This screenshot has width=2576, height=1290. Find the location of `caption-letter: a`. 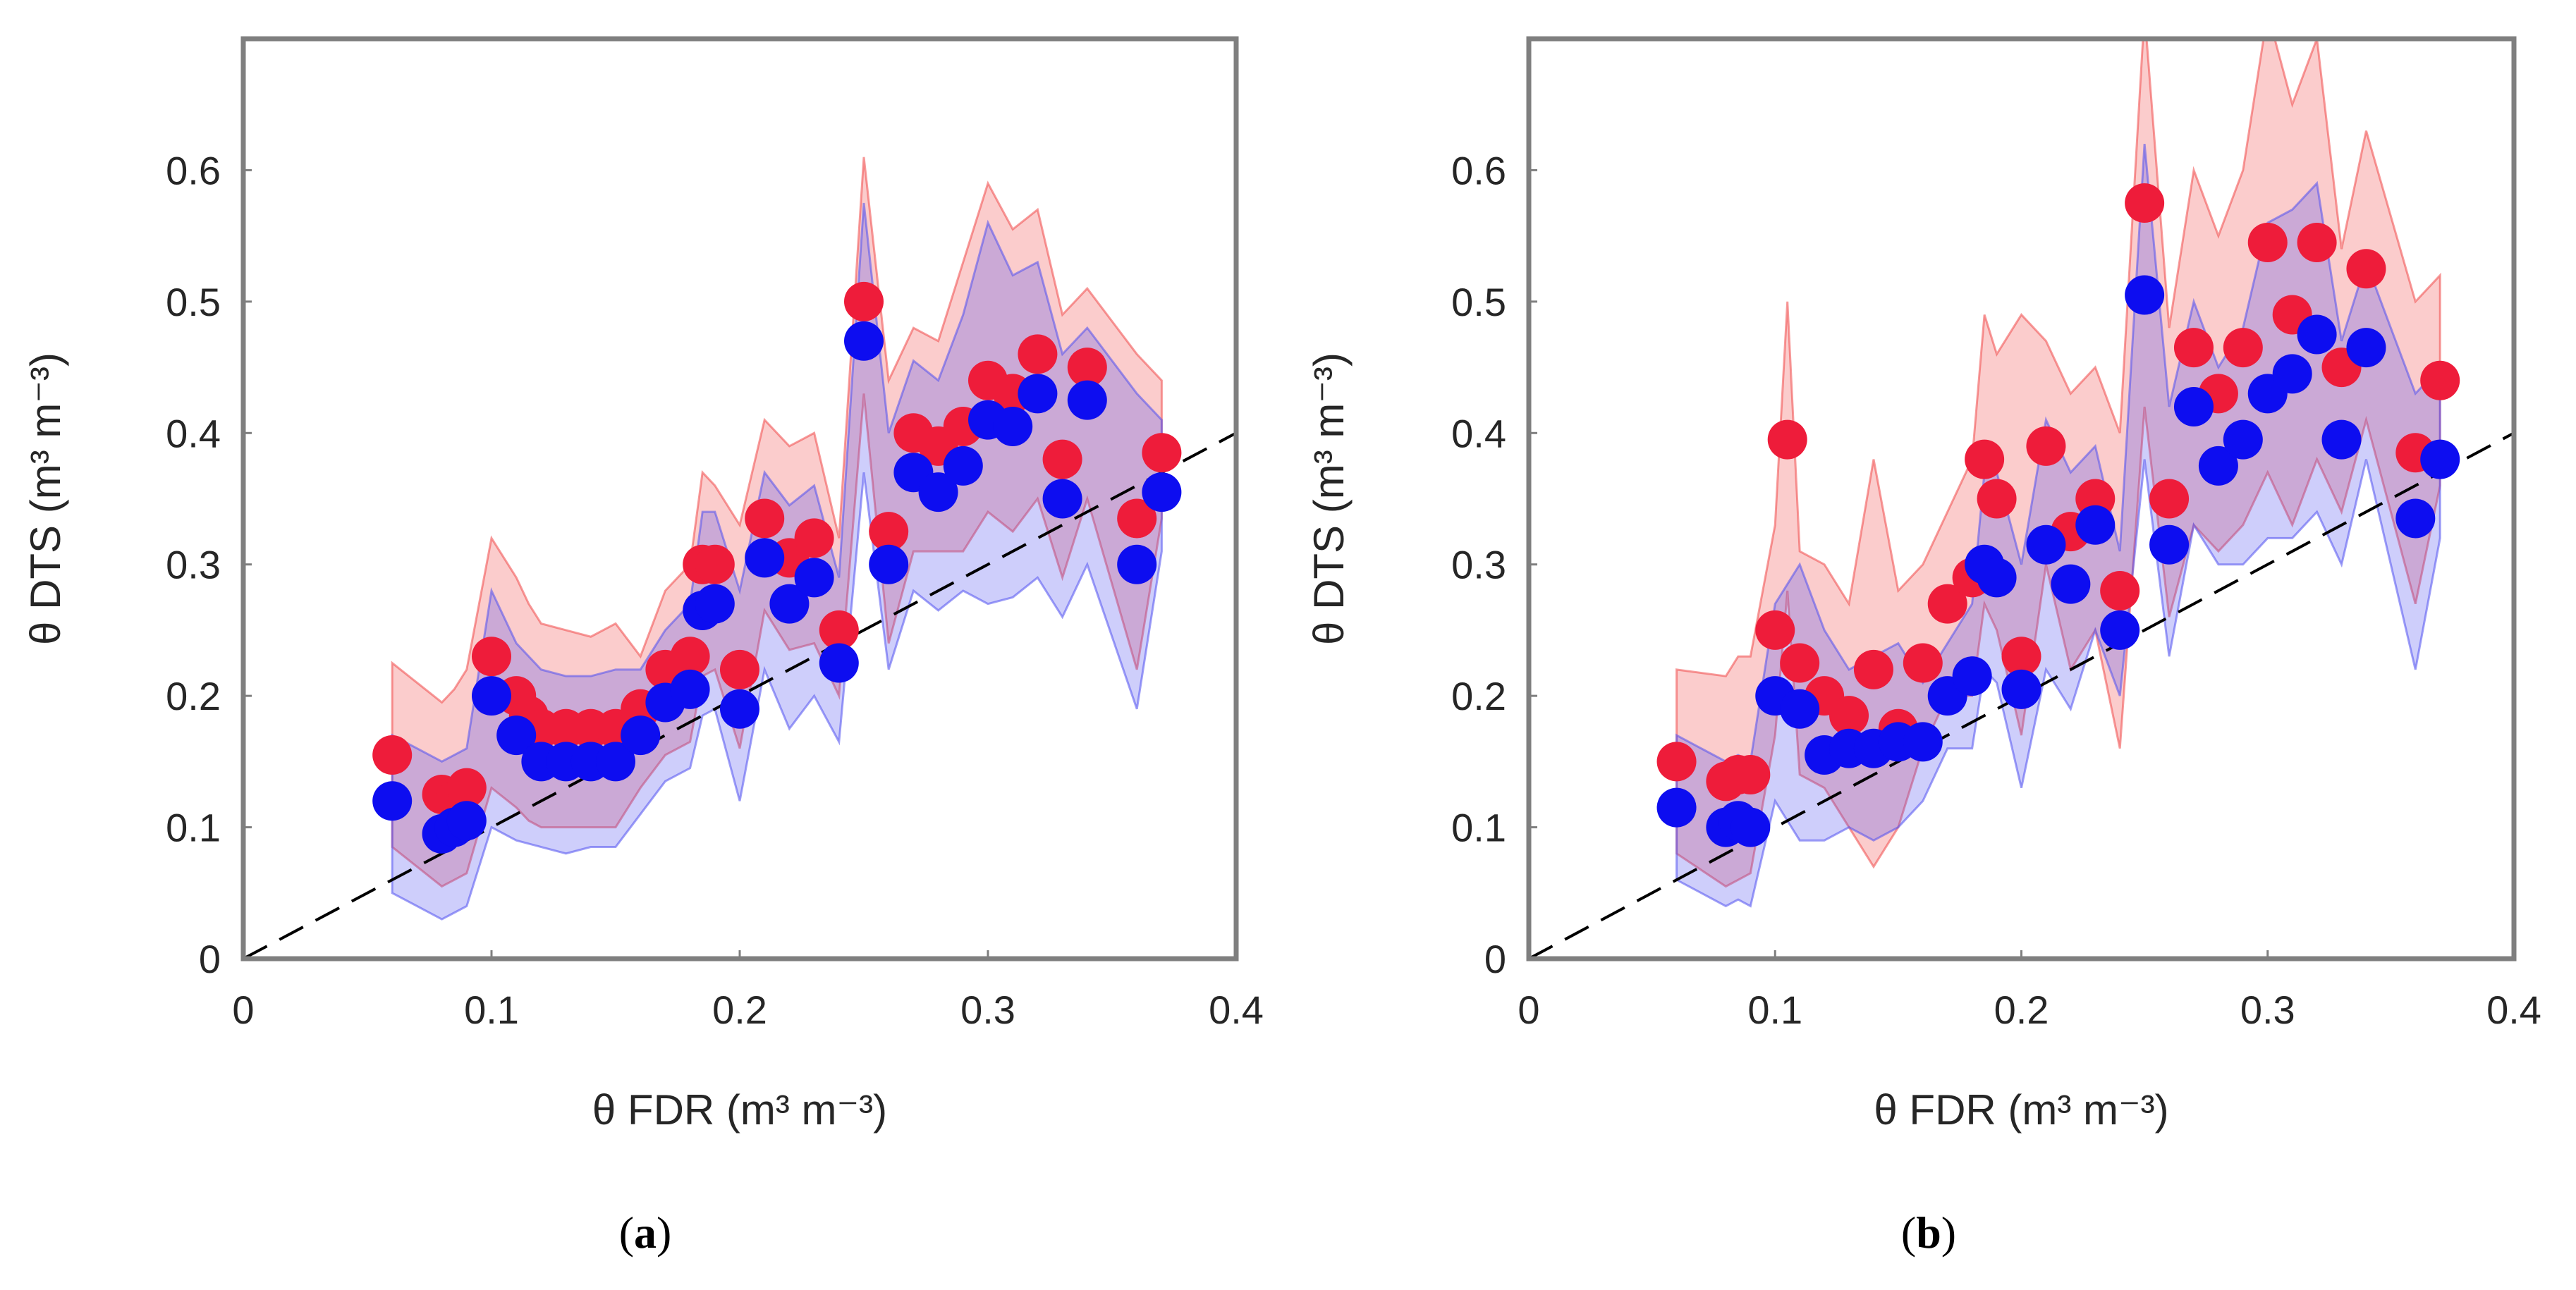

caption-letter: a is located at coordinates (646, 1233).